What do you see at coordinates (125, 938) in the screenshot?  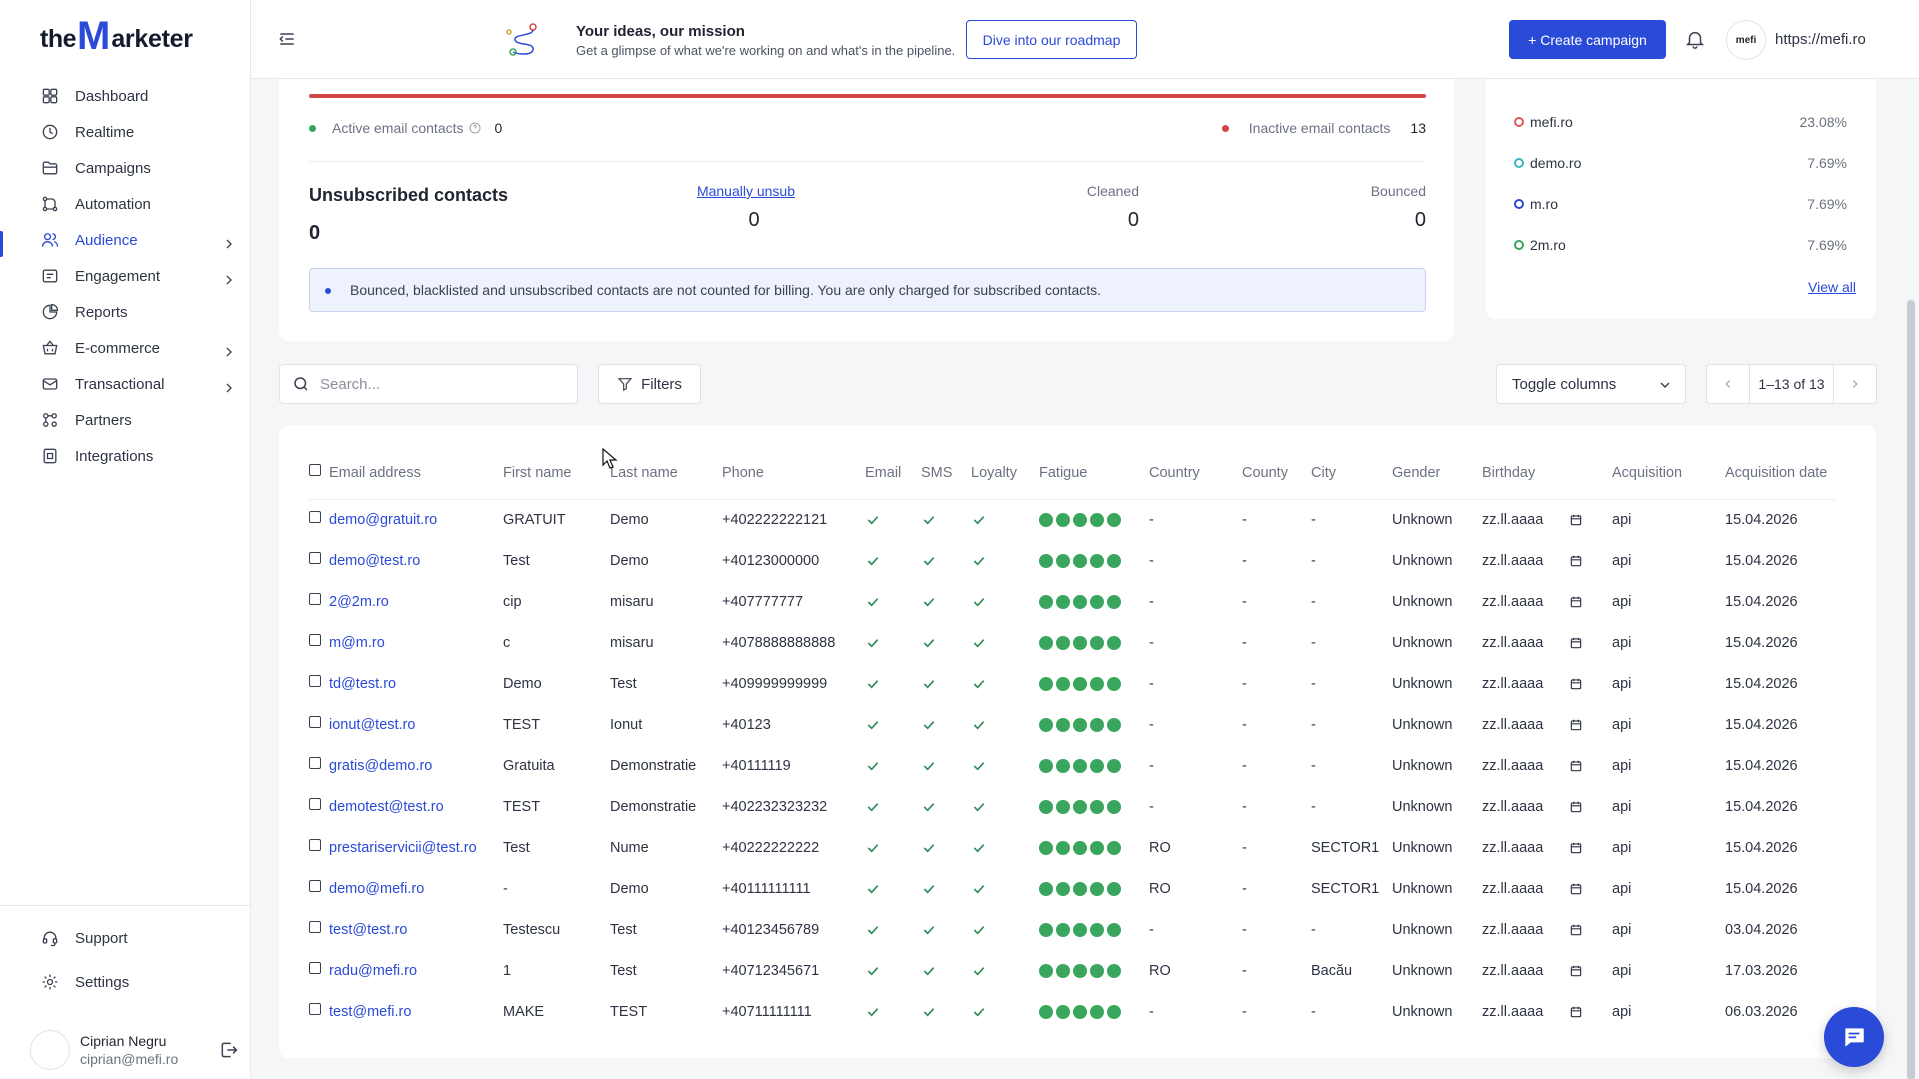 I see `sidebar-item-support: Support` at bounding box center [125, 938].